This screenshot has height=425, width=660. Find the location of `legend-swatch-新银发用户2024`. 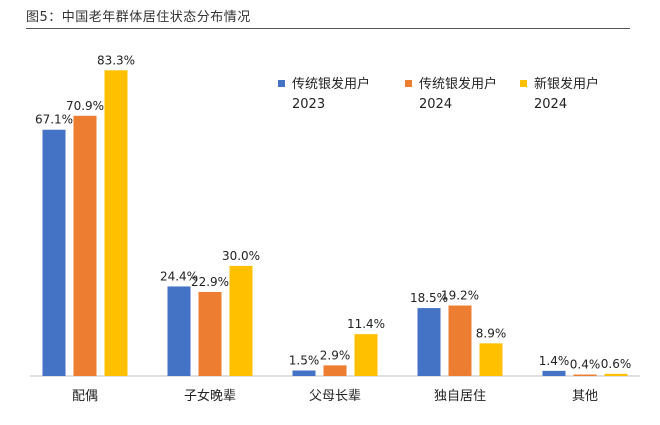

legend-swatch-新银发用户2024 is located at coordinates (523, 83).